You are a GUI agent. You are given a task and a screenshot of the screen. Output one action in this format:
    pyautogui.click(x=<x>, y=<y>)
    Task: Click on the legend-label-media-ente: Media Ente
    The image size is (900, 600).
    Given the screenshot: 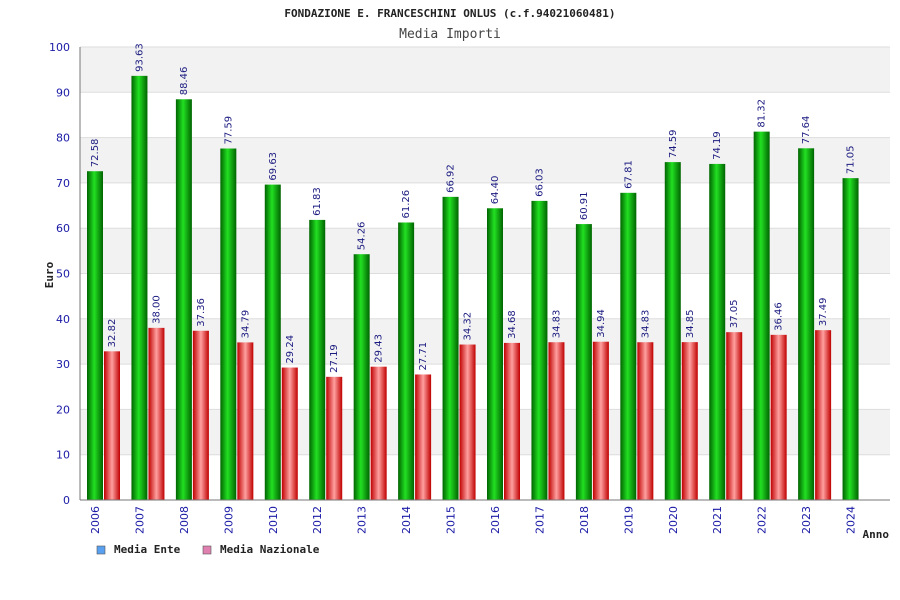 What is the action you would take?
    pyautogui.click(x=147, y=549)
    